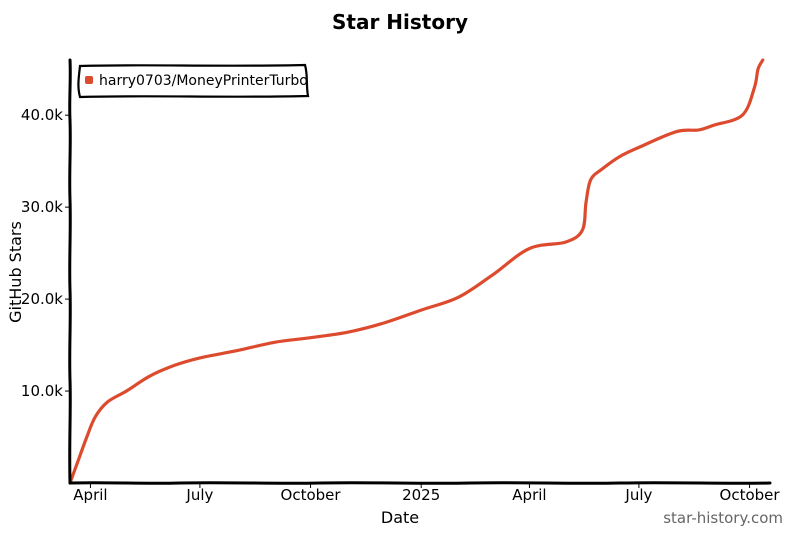 The image size is (800, 533). What do you see at coordinates (420, 483) in the screenshot?
I see `x-axis-line` at bounding box center [420, 483].